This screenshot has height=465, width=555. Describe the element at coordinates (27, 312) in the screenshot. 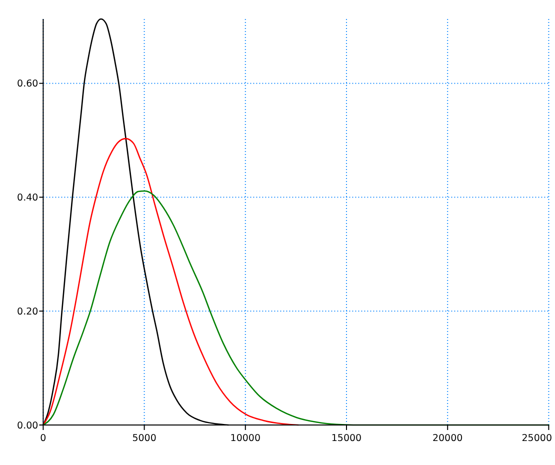

I see `y-tick-label: 0.20` at that location.